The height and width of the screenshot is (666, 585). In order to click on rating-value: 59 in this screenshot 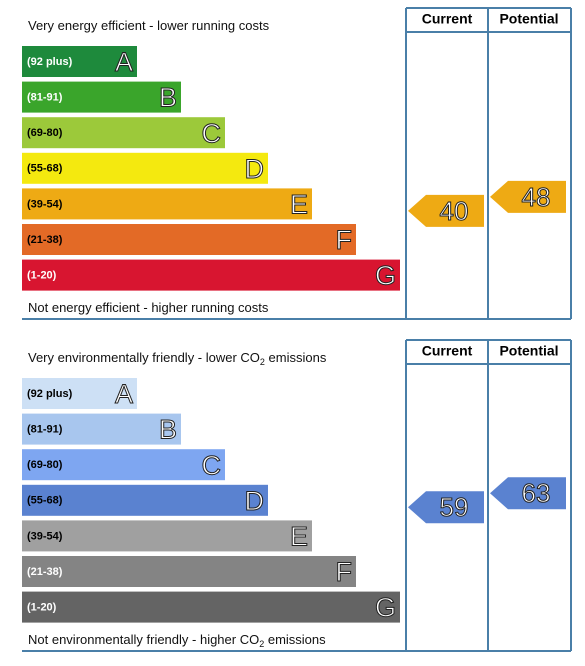, I will do `click(454, 507)`.